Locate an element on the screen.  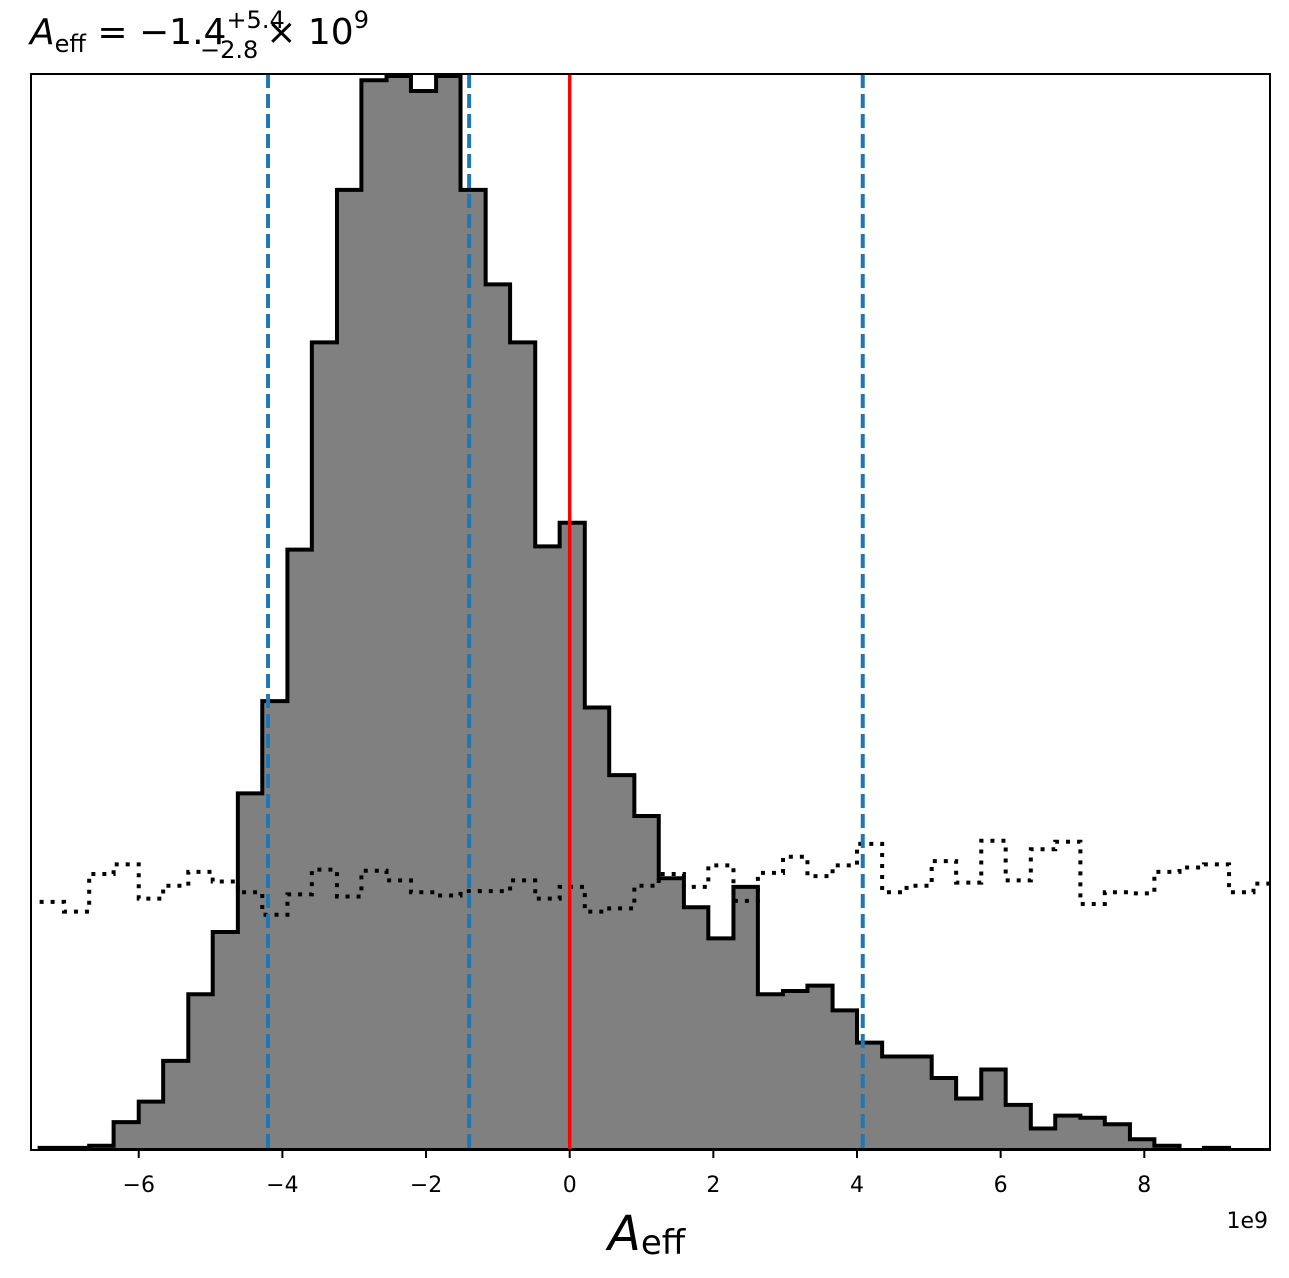
title-lower-error: −2.8 is located at coordinates (229, 50).